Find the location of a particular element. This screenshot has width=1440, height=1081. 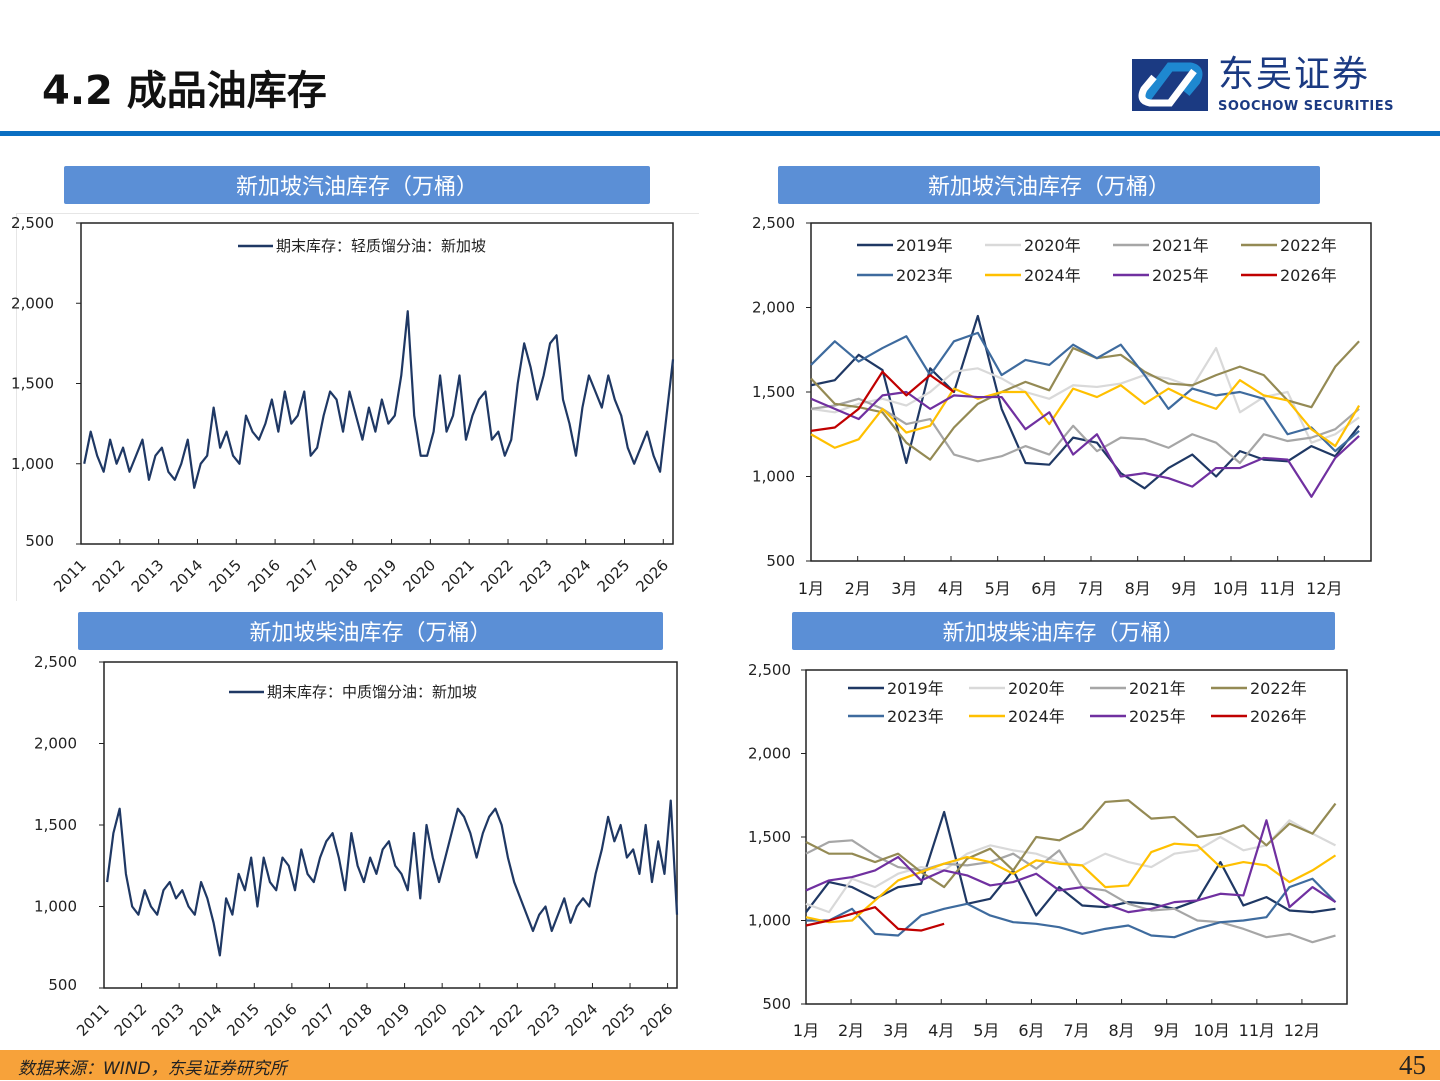

x-tick-label: 2013 is located at coordinates (168, 1020).